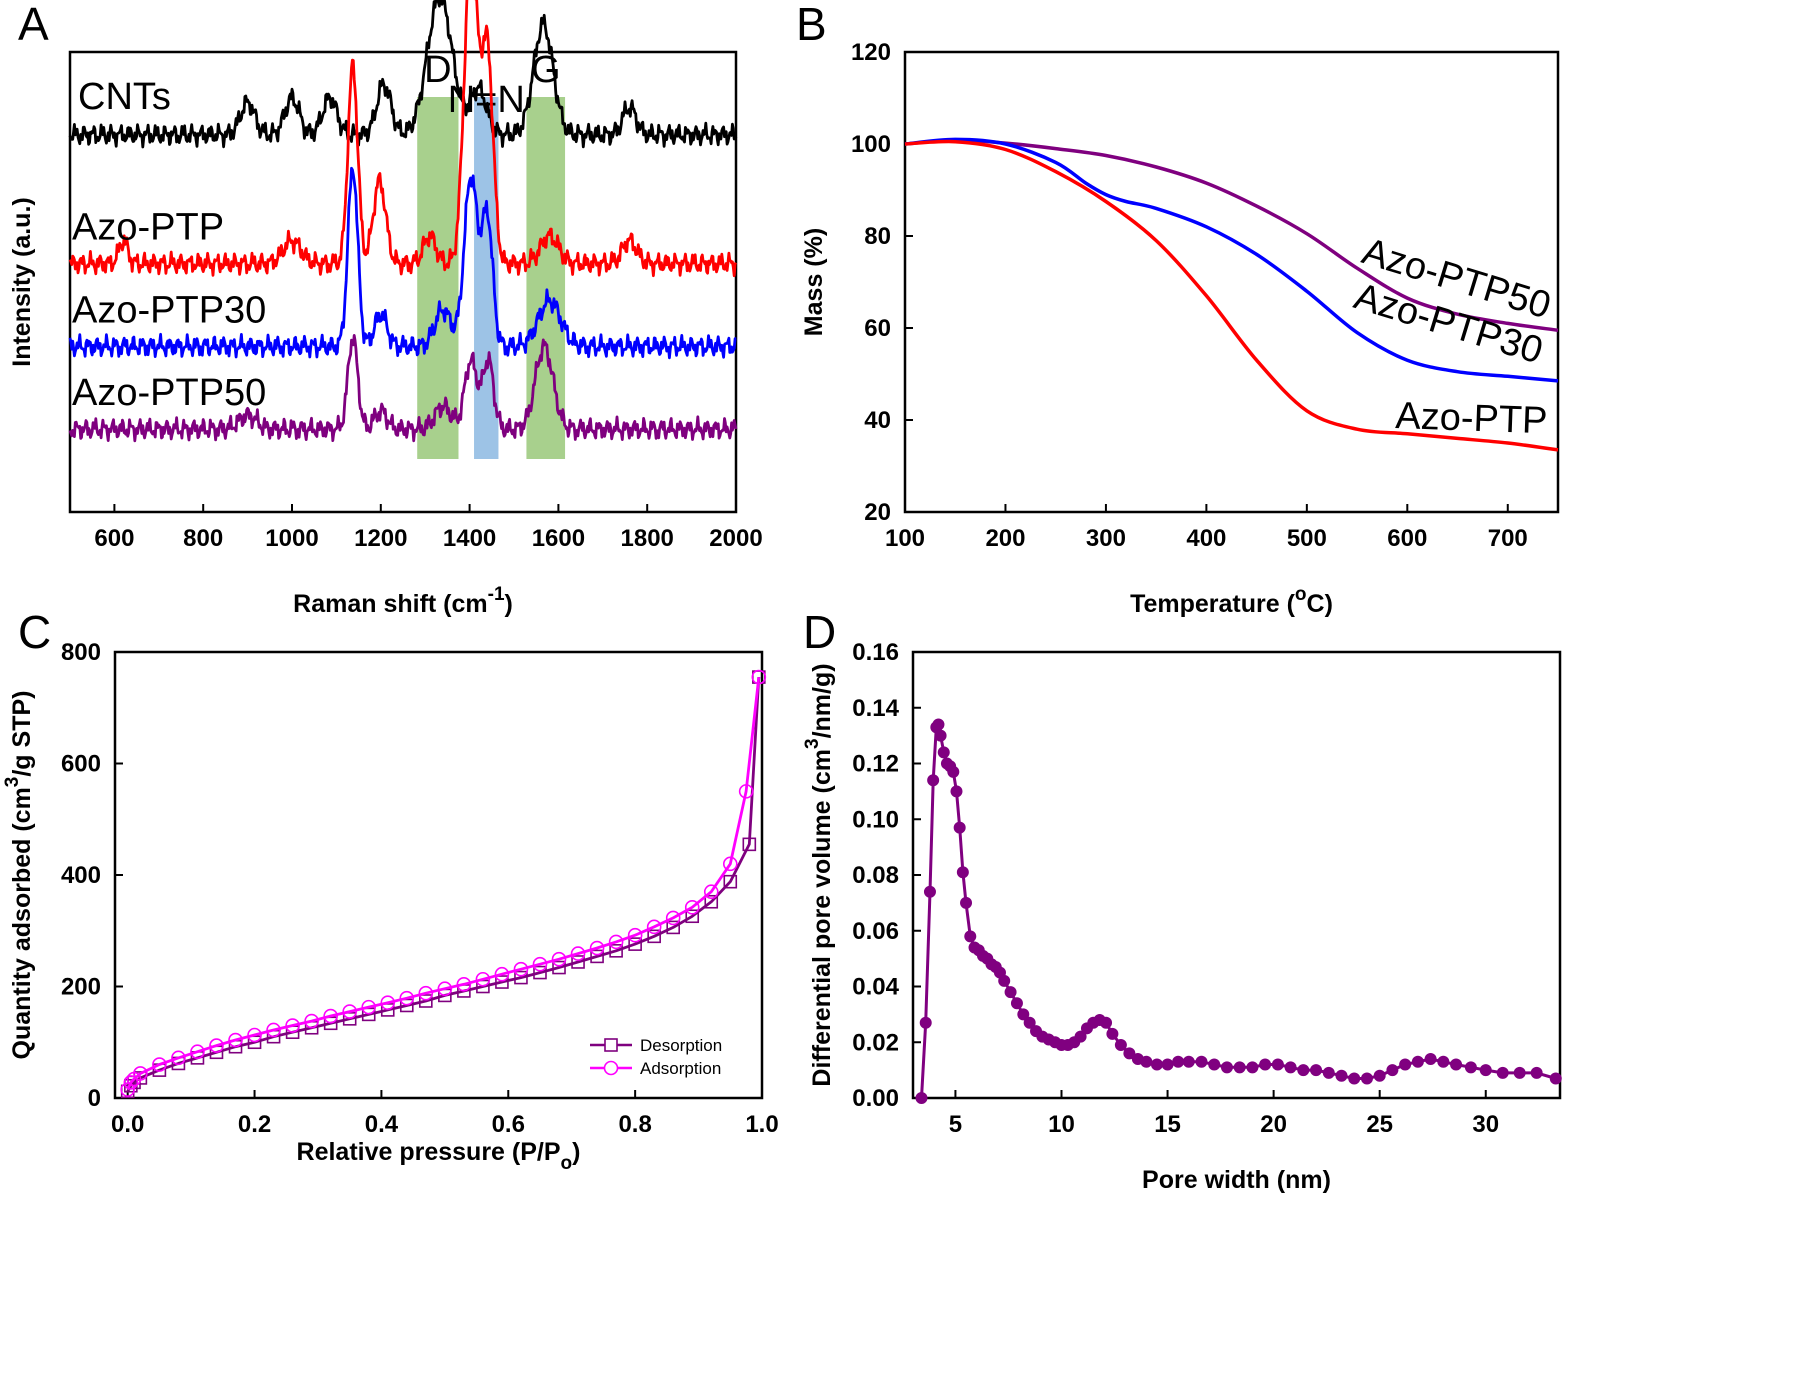 The width and height of the screenshot is (1818, 1400). Describe the element at coordinates (875, 875) in the screenshot. I see `y-tick-label: 0.08` at that location.